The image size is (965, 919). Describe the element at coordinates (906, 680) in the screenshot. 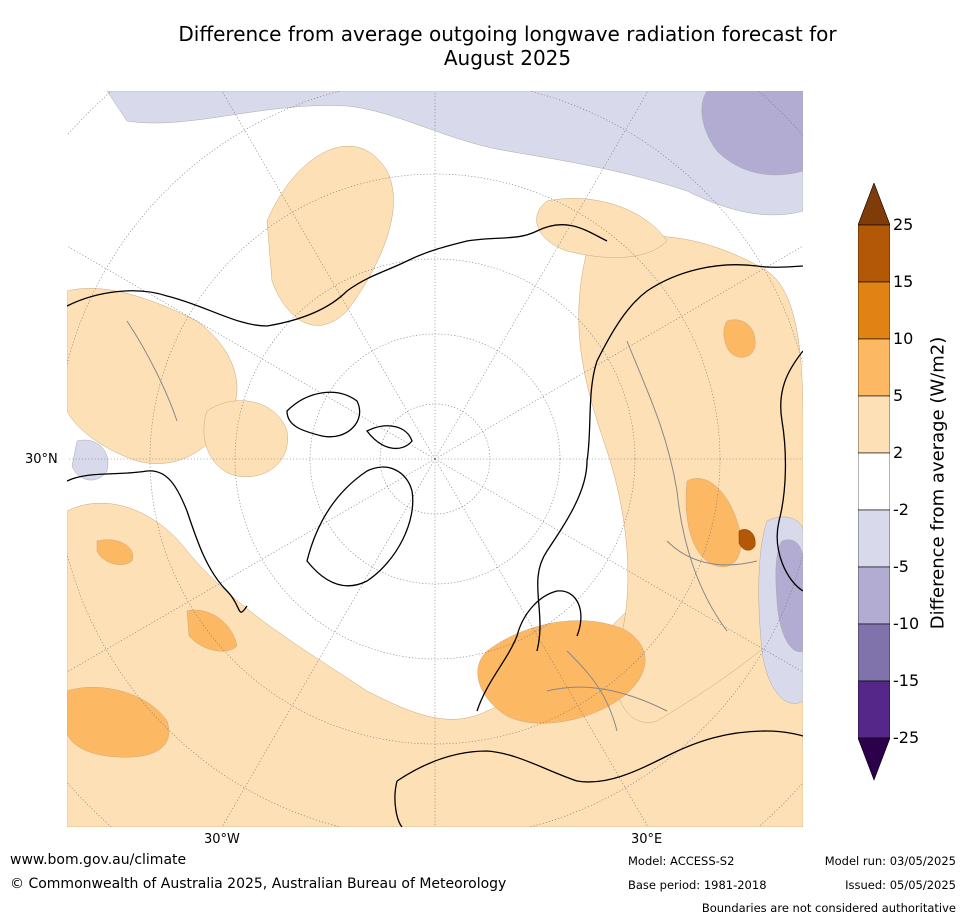

I see `colorbar-tick-label: -15` at that location.